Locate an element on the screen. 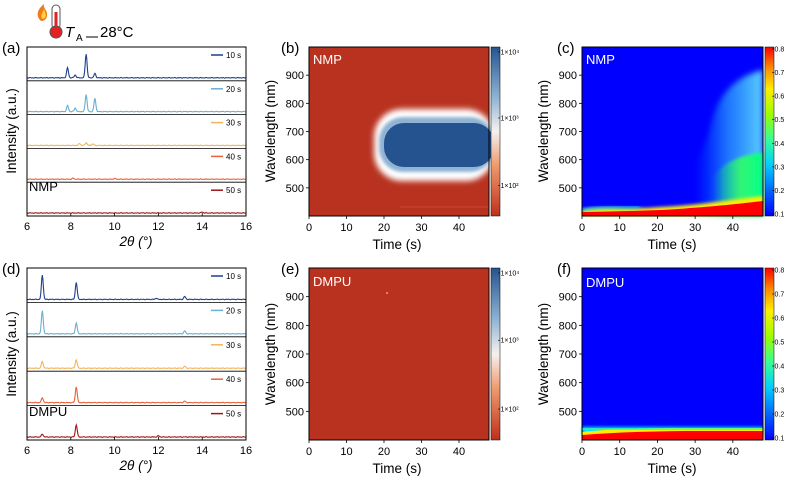  x-tick-label: 14 is located at coordinates (202, 451).